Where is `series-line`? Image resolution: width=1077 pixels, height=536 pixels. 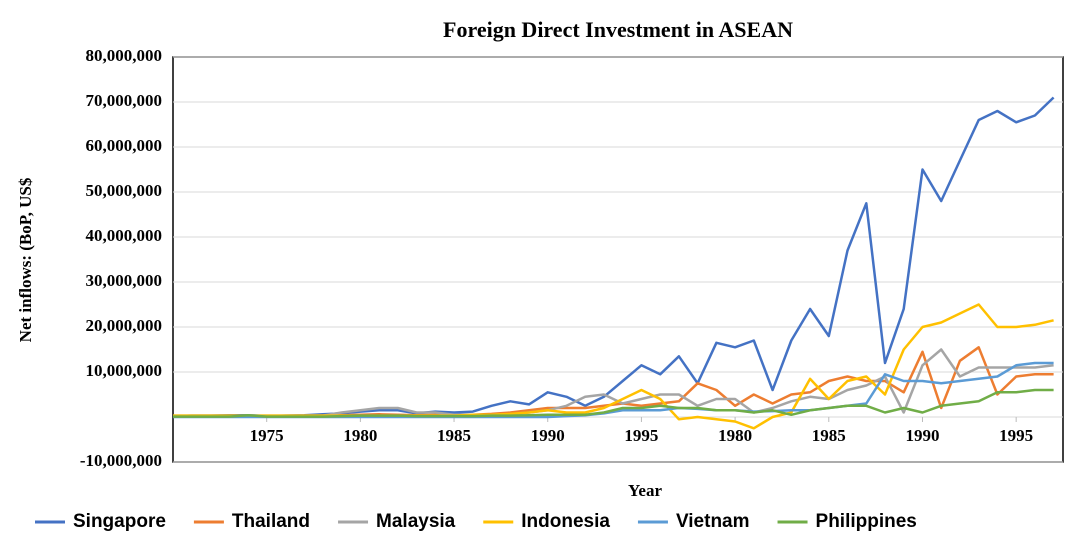
series-line is located at coordinates (613, 403).